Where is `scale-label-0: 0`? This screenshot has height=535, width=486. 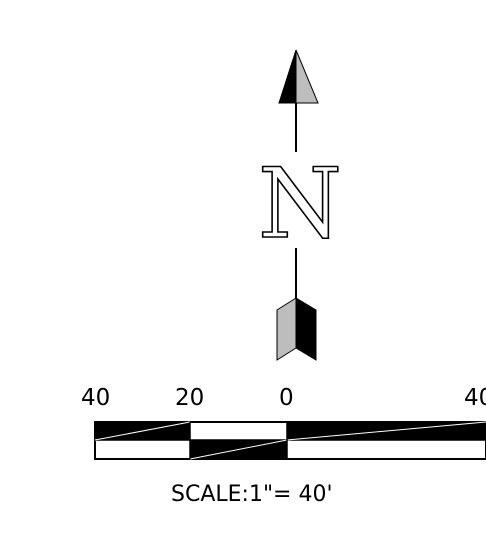 scale-label-0: 0 is located at coordinates (286, 398).